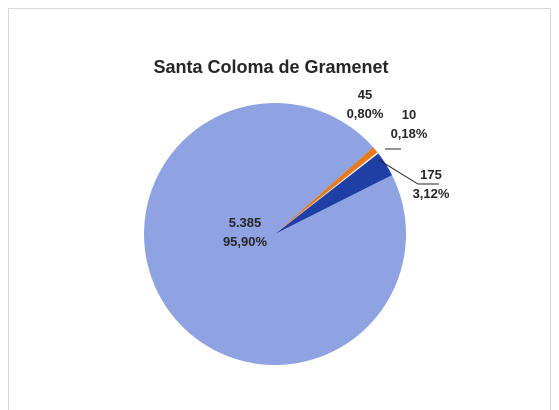  What do you see at coordinates (365, 94) in the screenshot?
I see `data-label-value: 45` at bounding box center [365, 94].